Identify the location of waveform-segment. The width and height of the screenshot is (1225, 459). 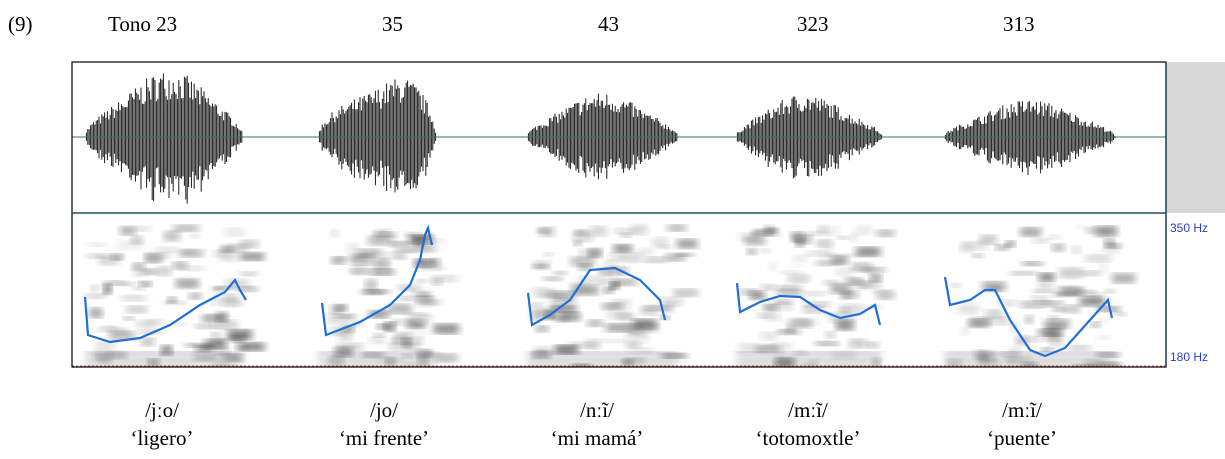
(1030, 138).